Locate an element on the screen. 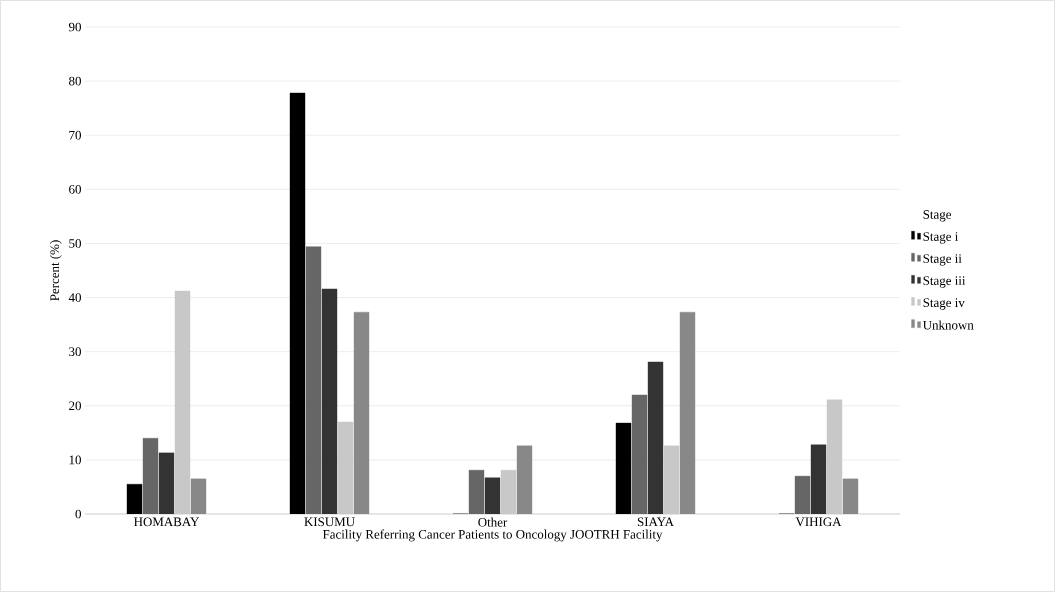 Image resolution: width=1055 pixels, height=592 pixels. legend-title: Stage is located at coordinates (937, 216).